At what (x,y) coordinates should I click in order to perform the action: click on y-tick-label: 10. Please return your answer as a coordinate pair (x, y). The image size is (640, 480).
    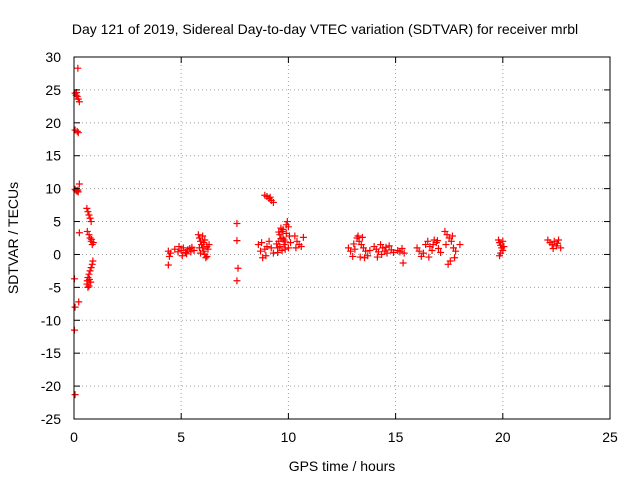
    Looking at the image, I should click on (53, 189).